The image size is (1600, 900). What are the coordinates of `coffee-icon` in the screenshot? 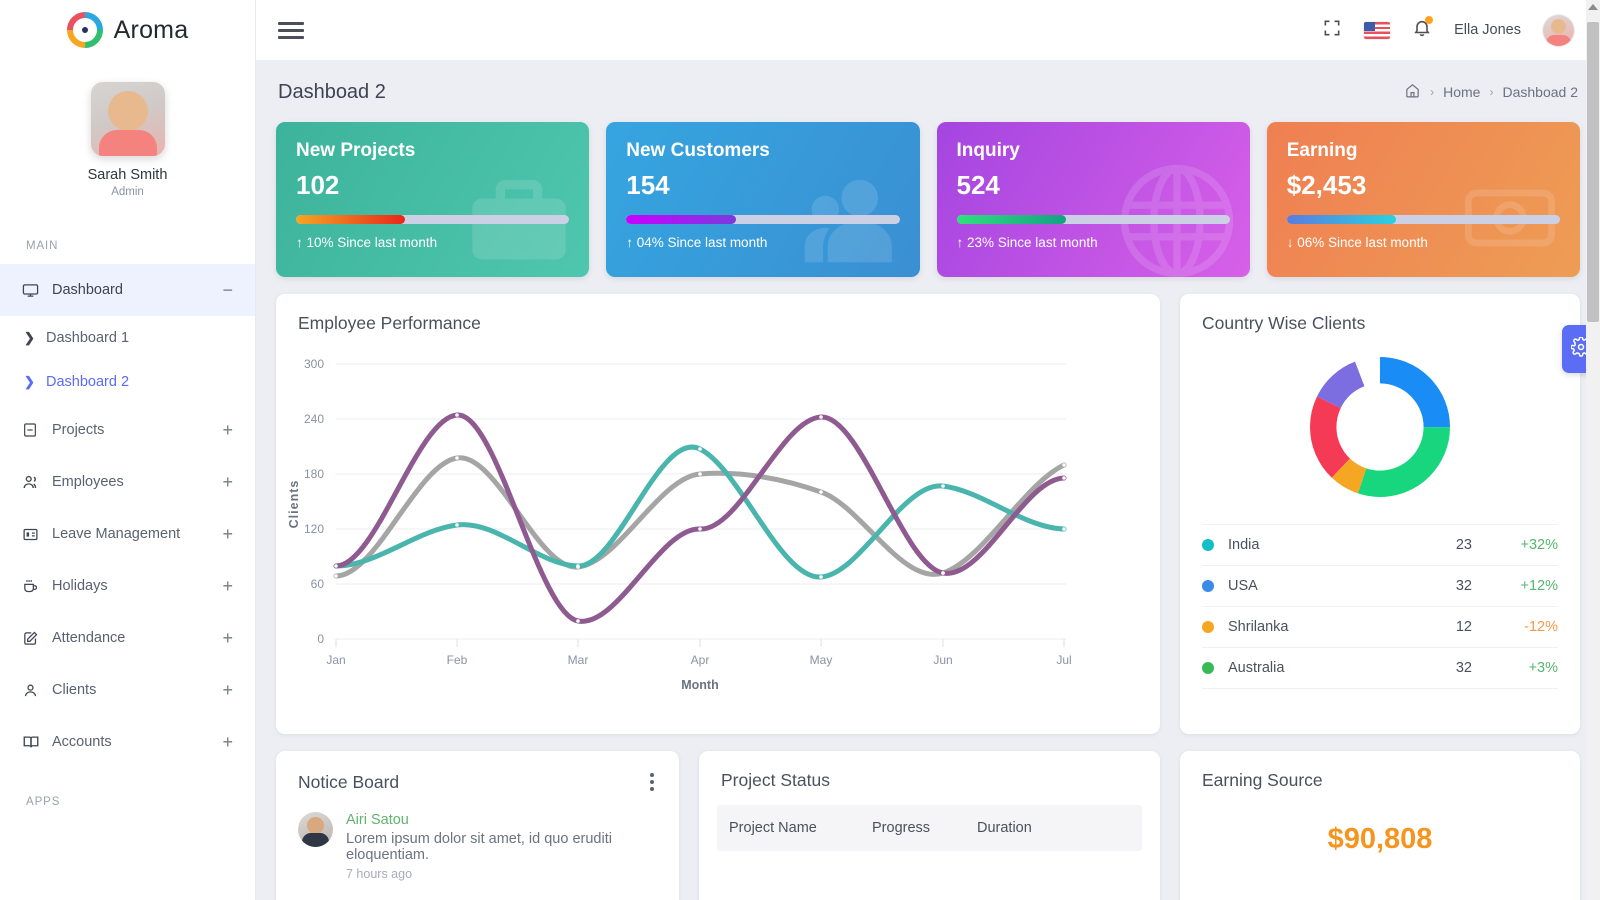 It's located at (33, 586).